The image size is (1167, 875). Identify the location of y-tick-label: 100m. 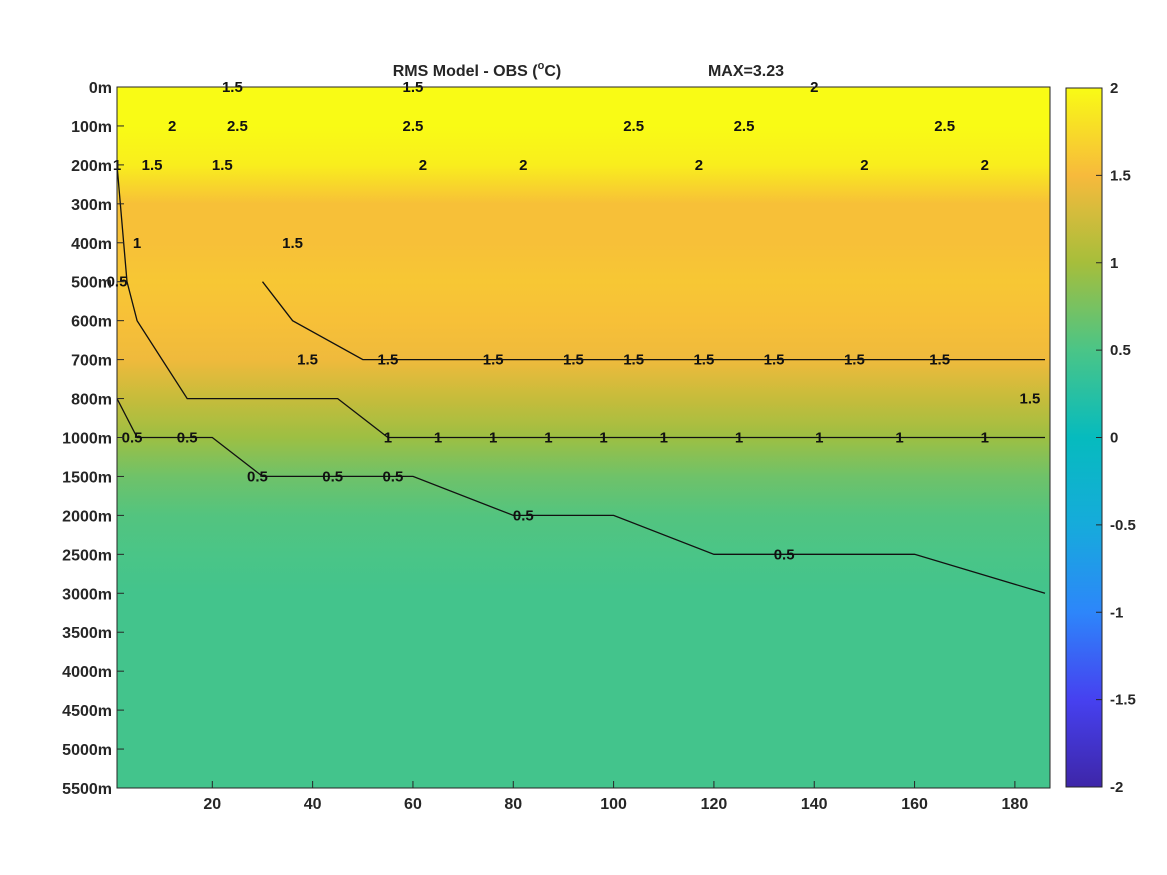
(91, 127).